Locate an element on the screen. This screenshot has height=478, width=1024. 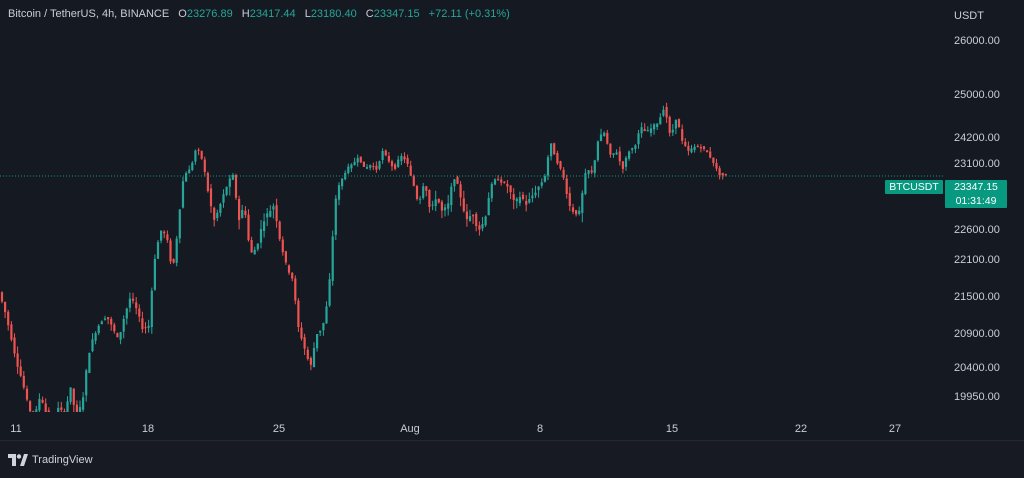
y-tick-label: 21500.00 is located at coordinates (977, 297).